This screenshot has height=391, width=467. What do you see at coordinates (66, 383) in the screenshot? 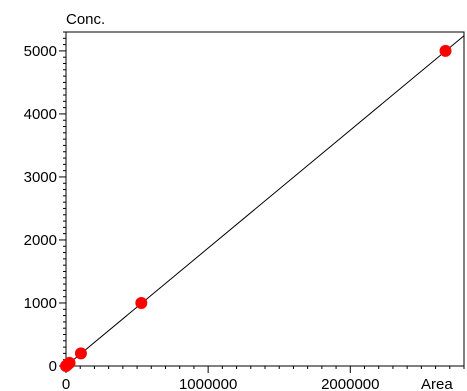
I see `x-tick-label: 0` at bounding box center [66, 383].